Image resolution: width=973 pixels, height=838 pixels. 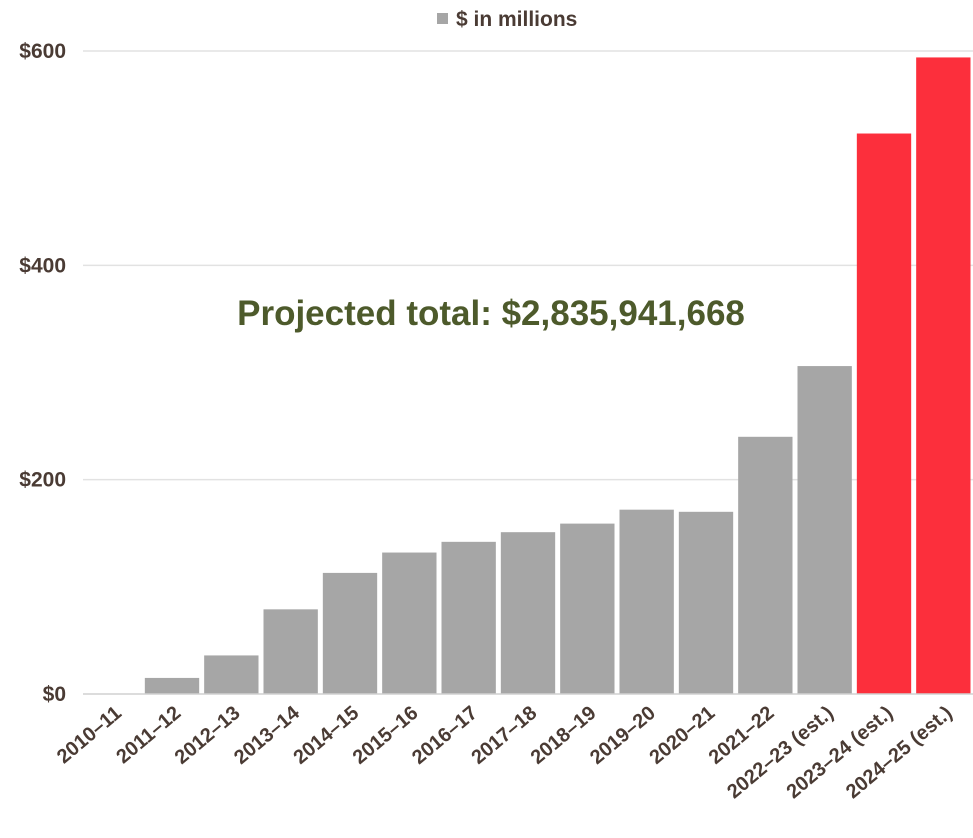 I want to click on y-tick-label: $0, so click(x=54, y=694).